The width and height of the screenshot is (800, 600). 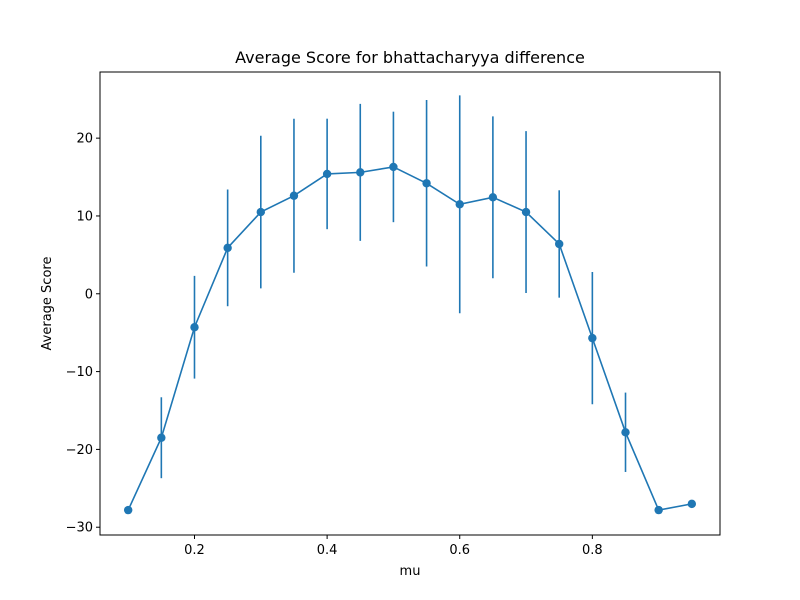 What do you see at coordinates (47, 304) in the screenshot?
I see `y-axis-label: Average Score` at bounding box center [47, 304].